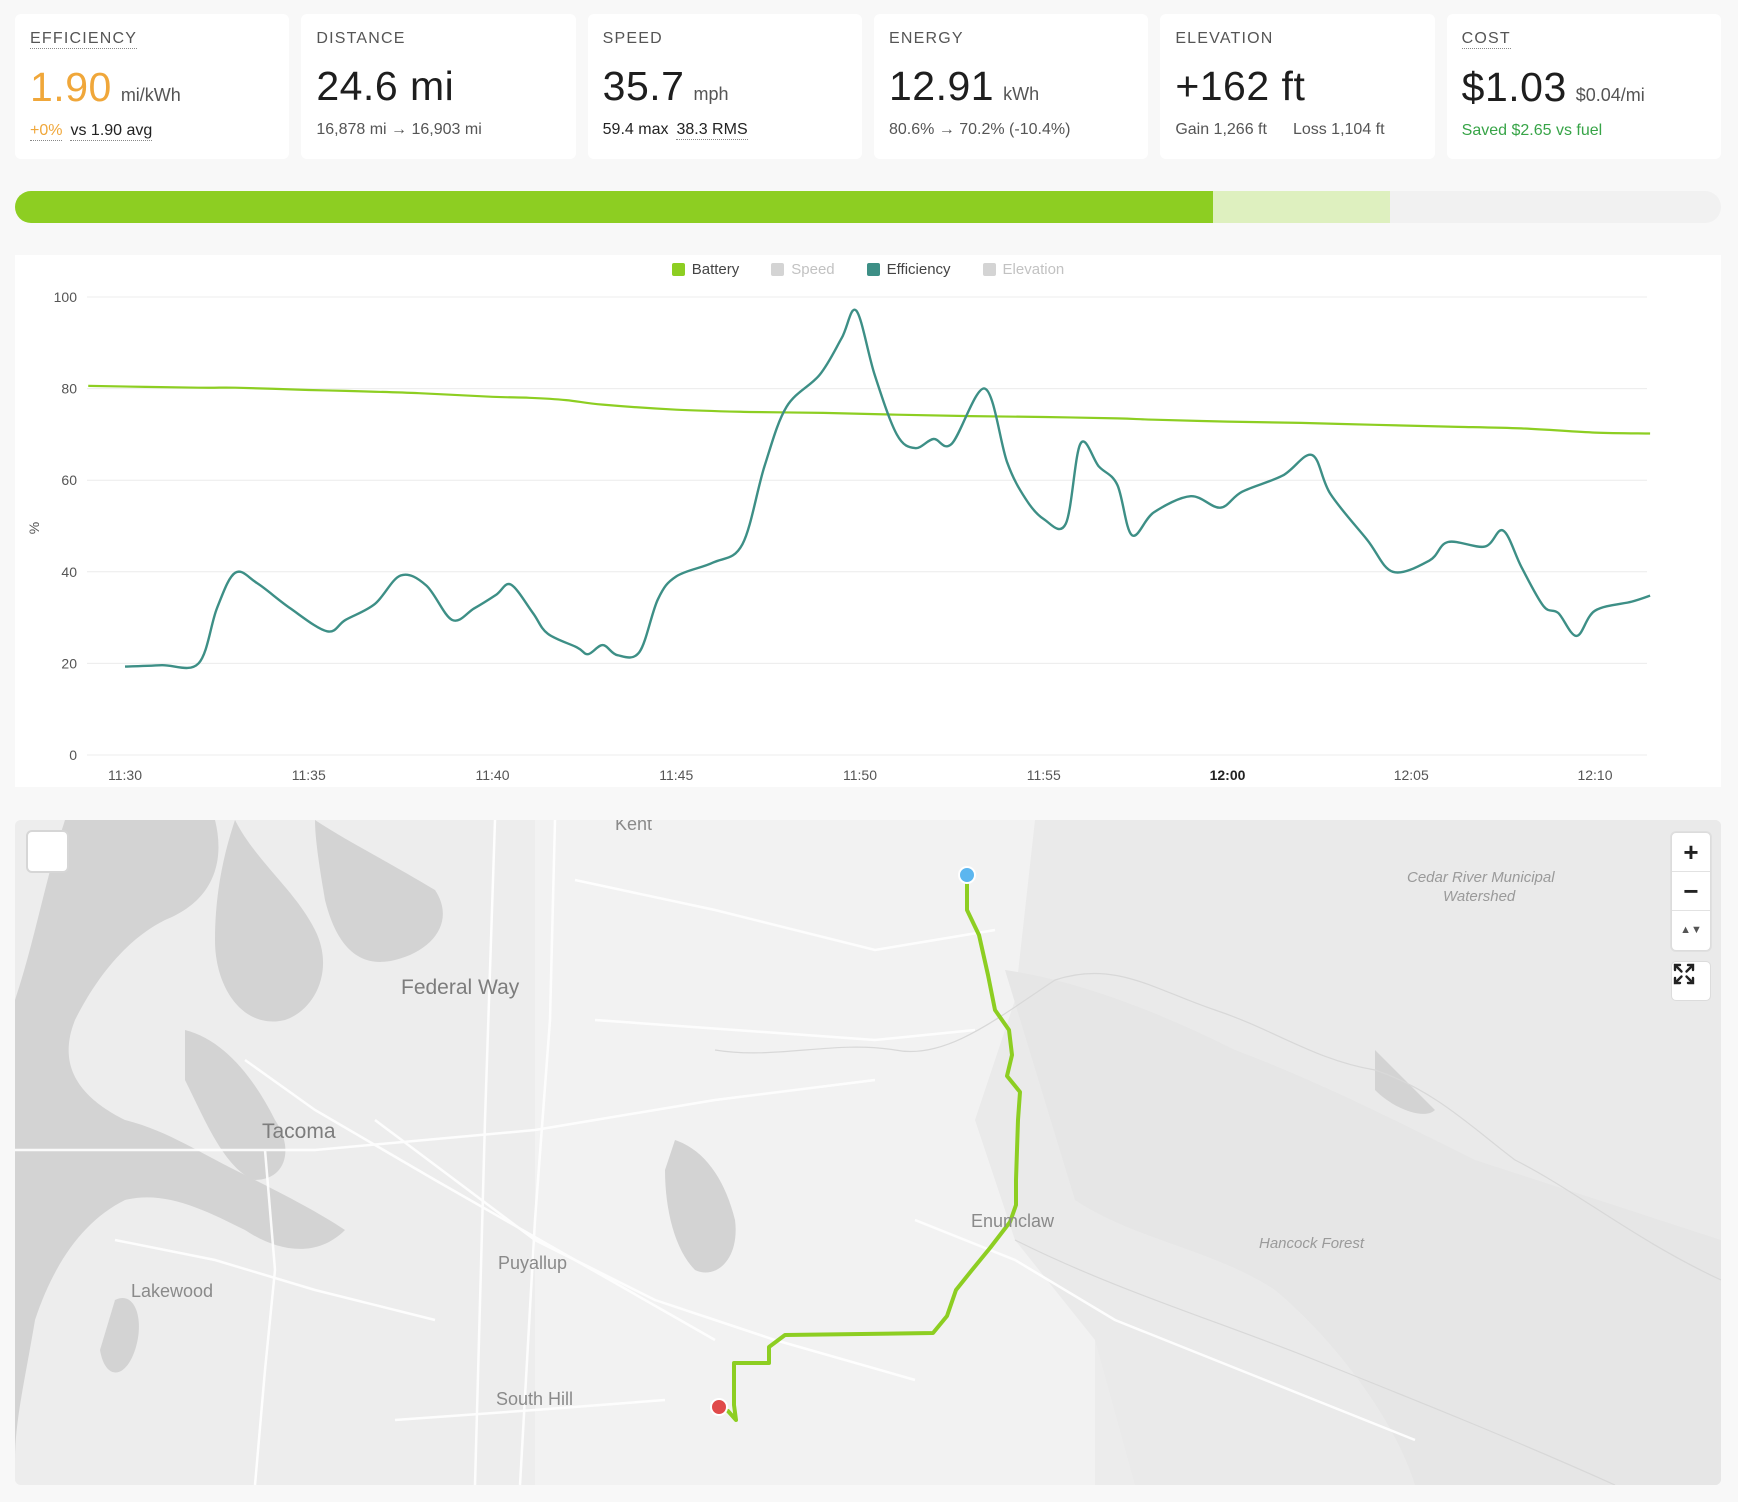  I want to click on y-tick-label: 0, so click(73, 755).